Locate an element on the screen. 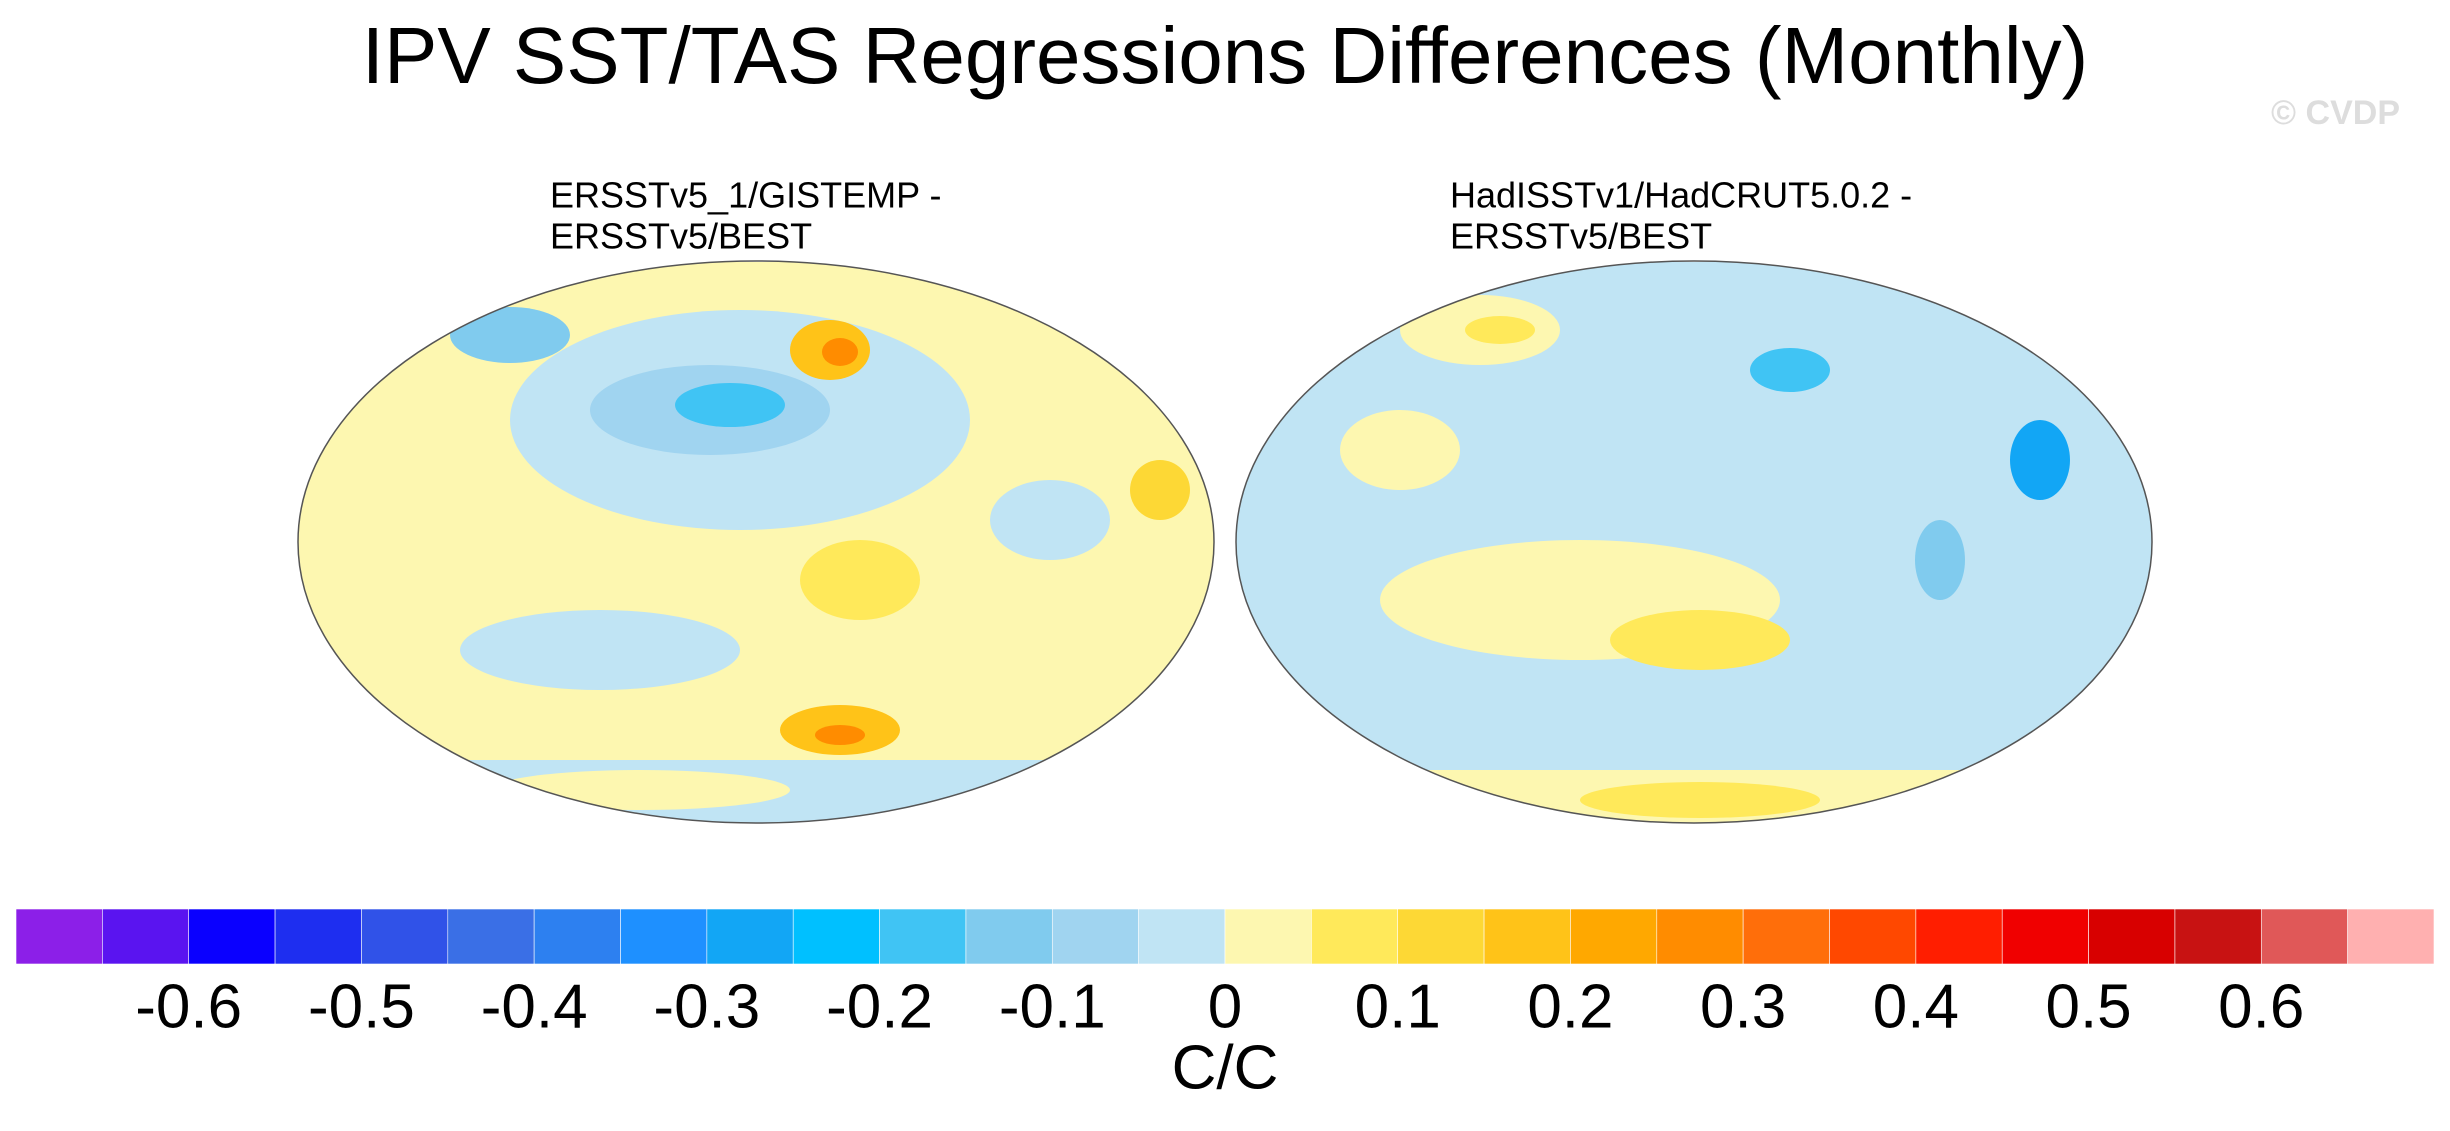 Image resolution: width=2450 pixels, height=1131 pixels. colorbar-tick-label: 0.6 is located at coordinates (2261, 1006).